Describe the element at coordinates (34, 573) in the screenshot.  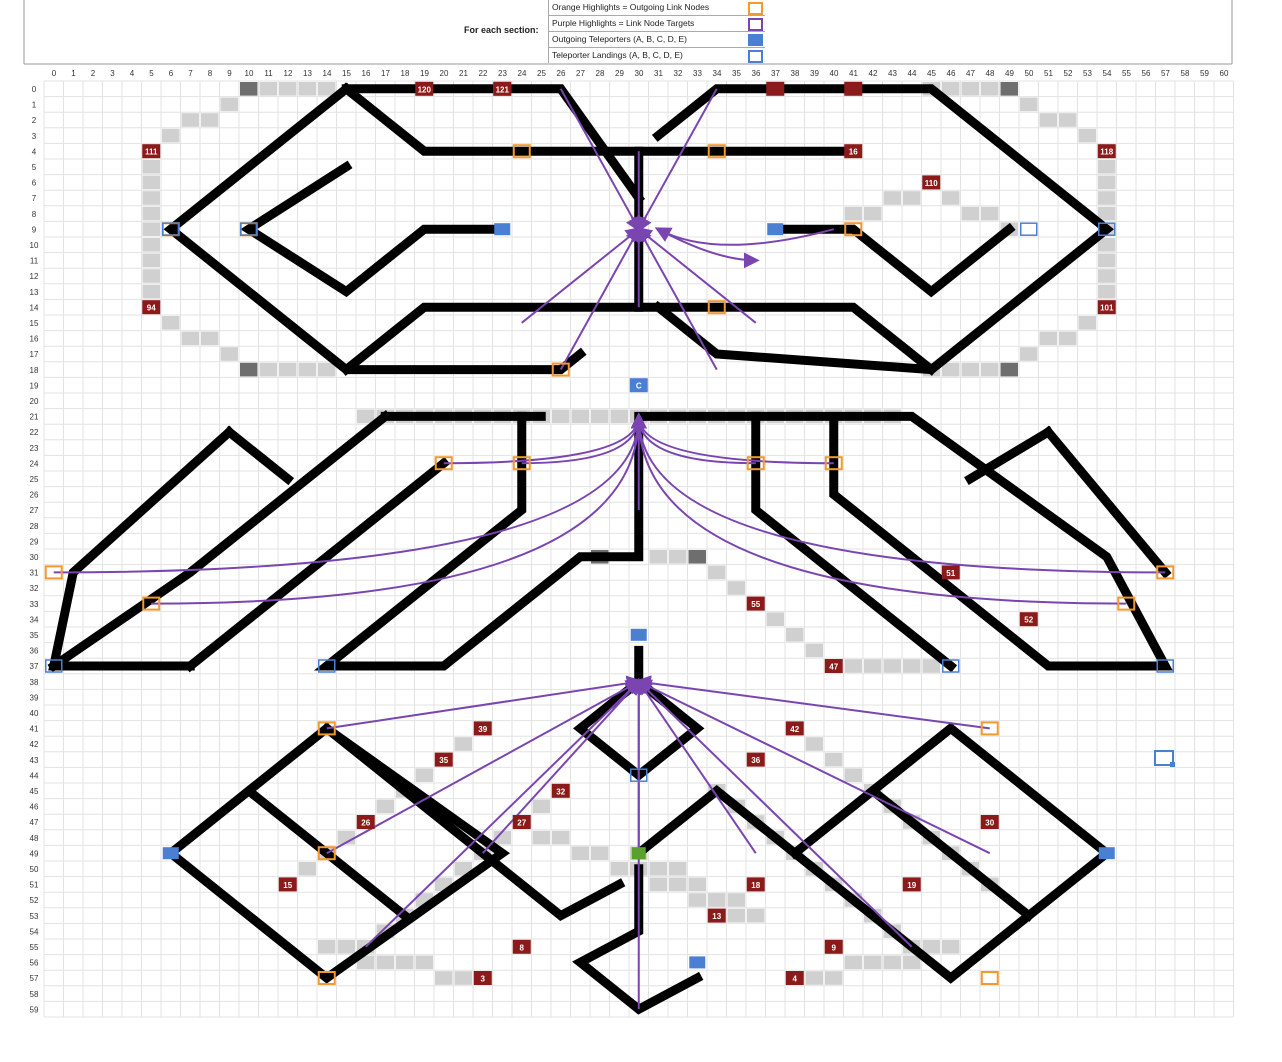
I see `row-label: 31` at that location.